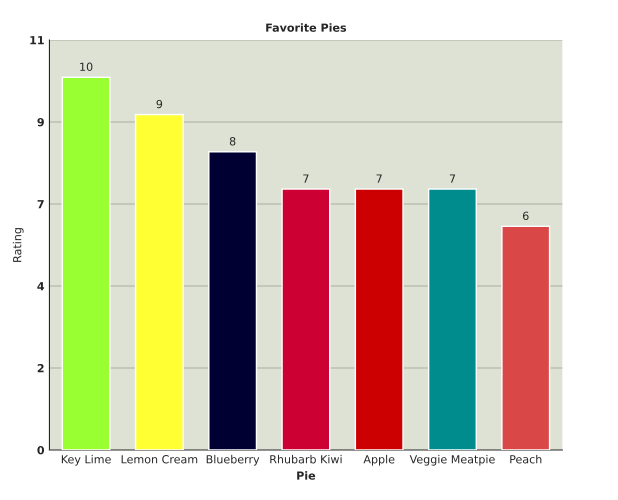  I want to click on y-tick-label: 9, so click(40, 122).